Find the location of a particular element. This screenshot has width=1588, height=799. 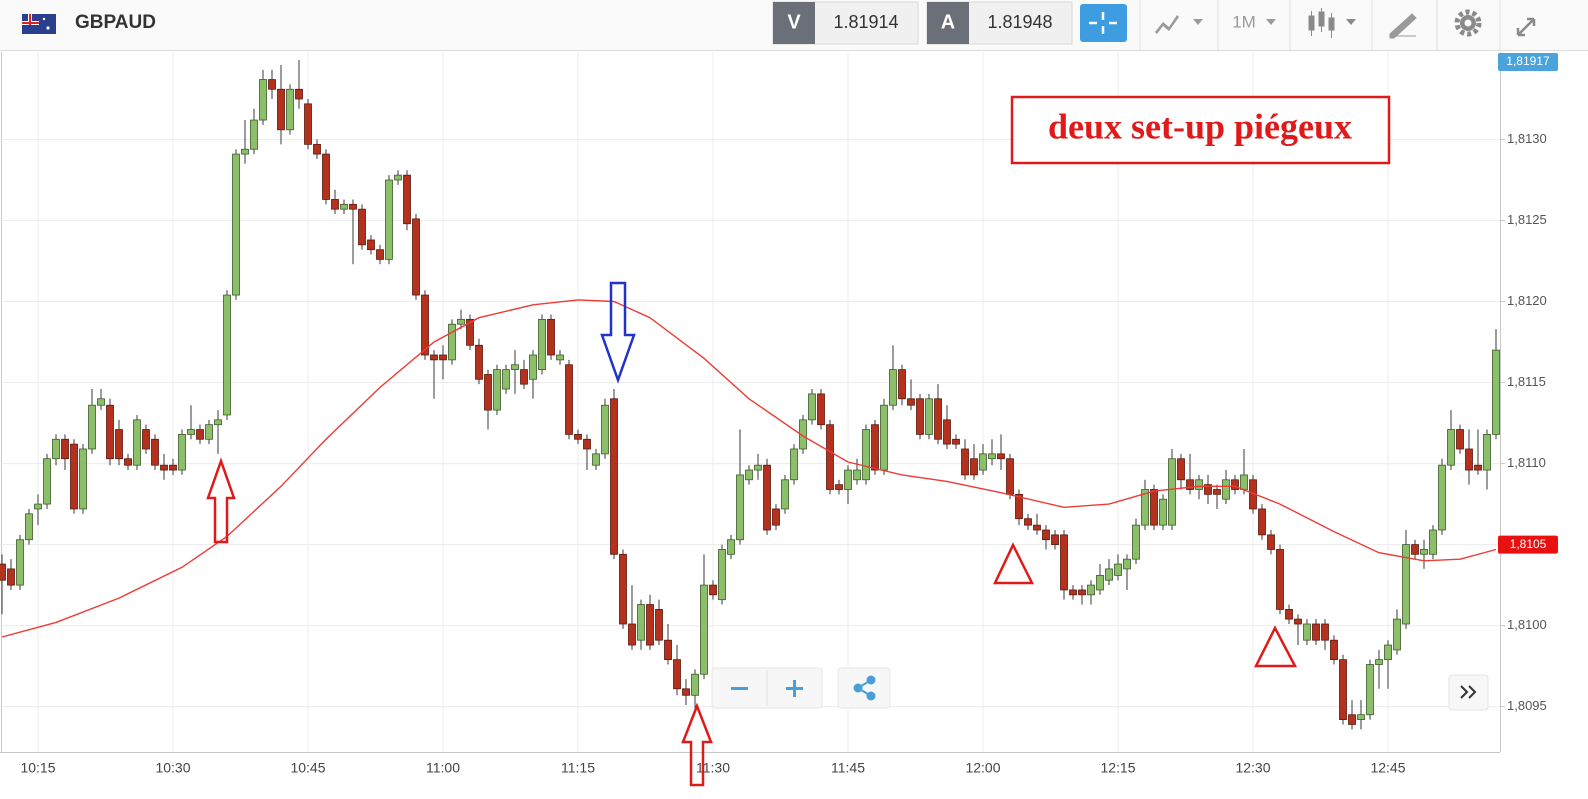

scroll-end-button is located at coordinates (1468, 692).